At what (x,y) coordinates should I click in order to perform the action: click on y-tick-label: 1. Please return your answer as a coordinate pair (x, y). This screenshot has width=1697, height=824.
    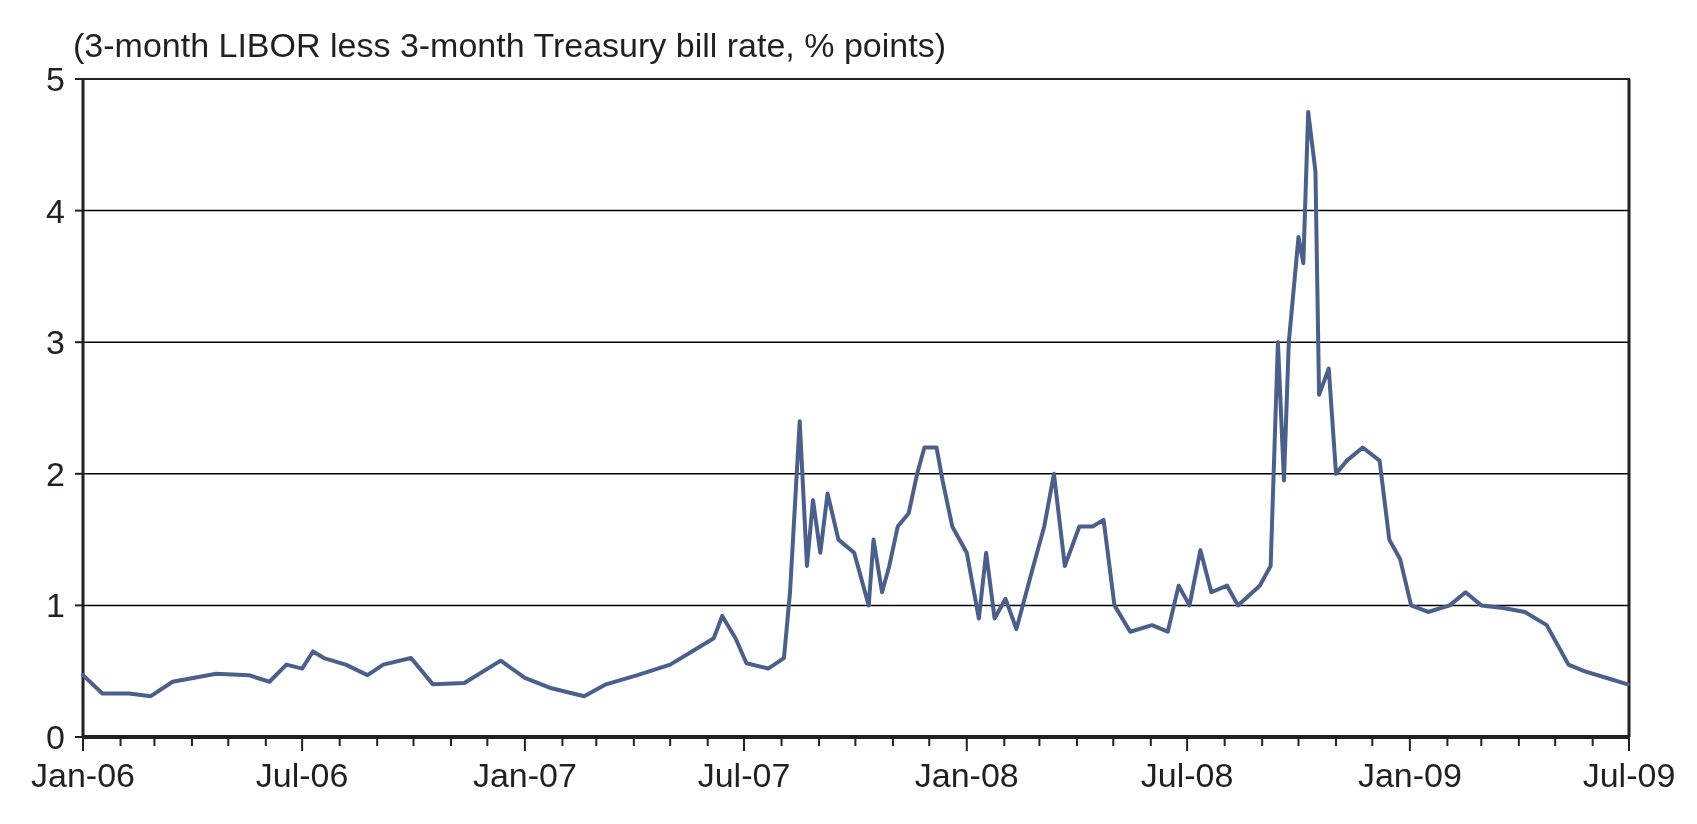
    Looking at the image, I should click on (55, 605).